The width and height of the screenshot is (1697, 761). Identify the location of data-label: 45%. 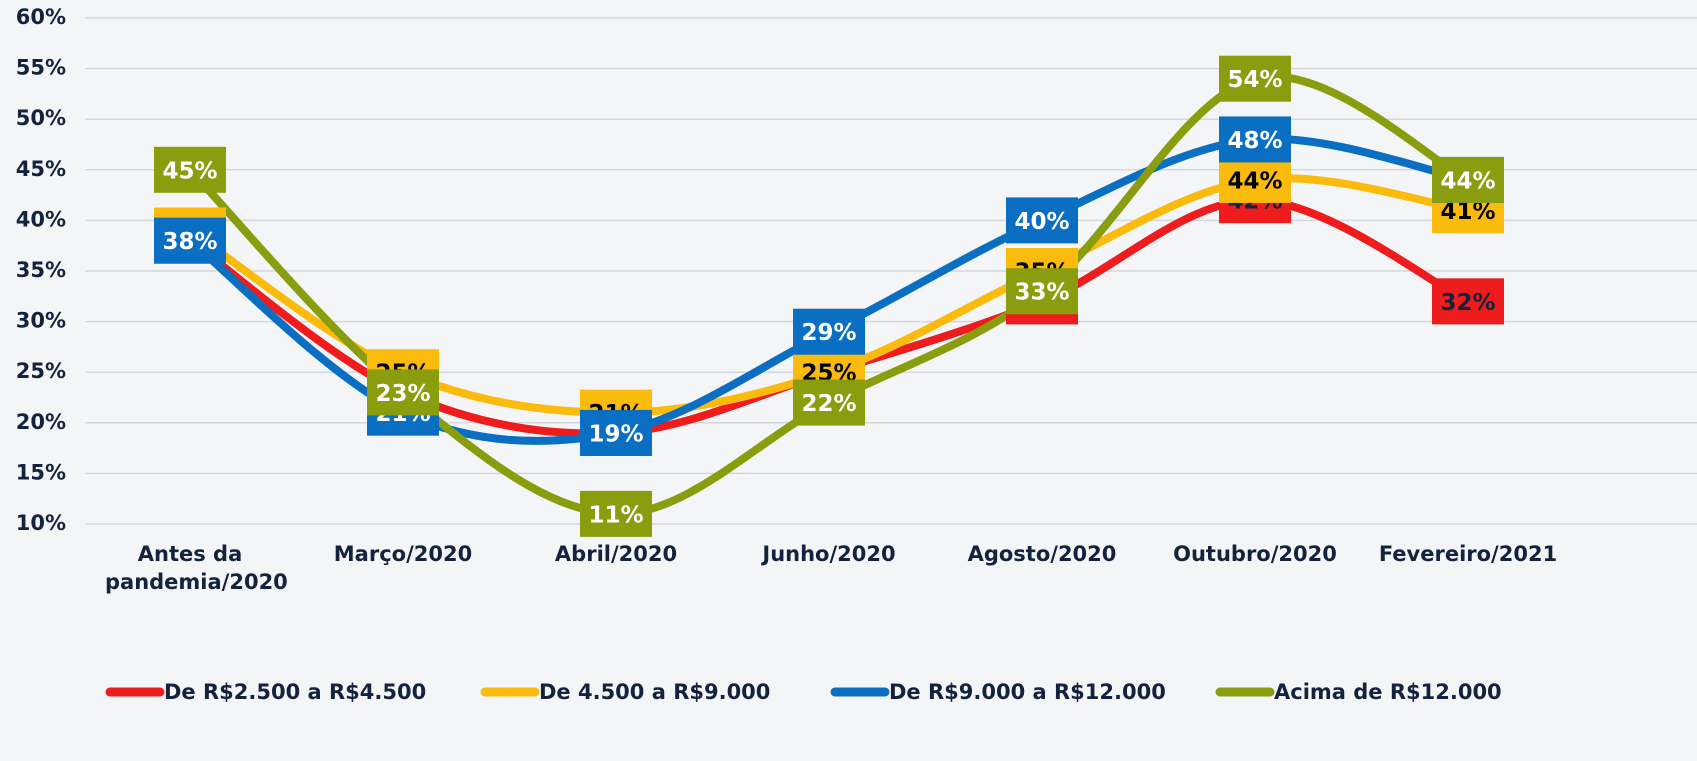
(190, 169).